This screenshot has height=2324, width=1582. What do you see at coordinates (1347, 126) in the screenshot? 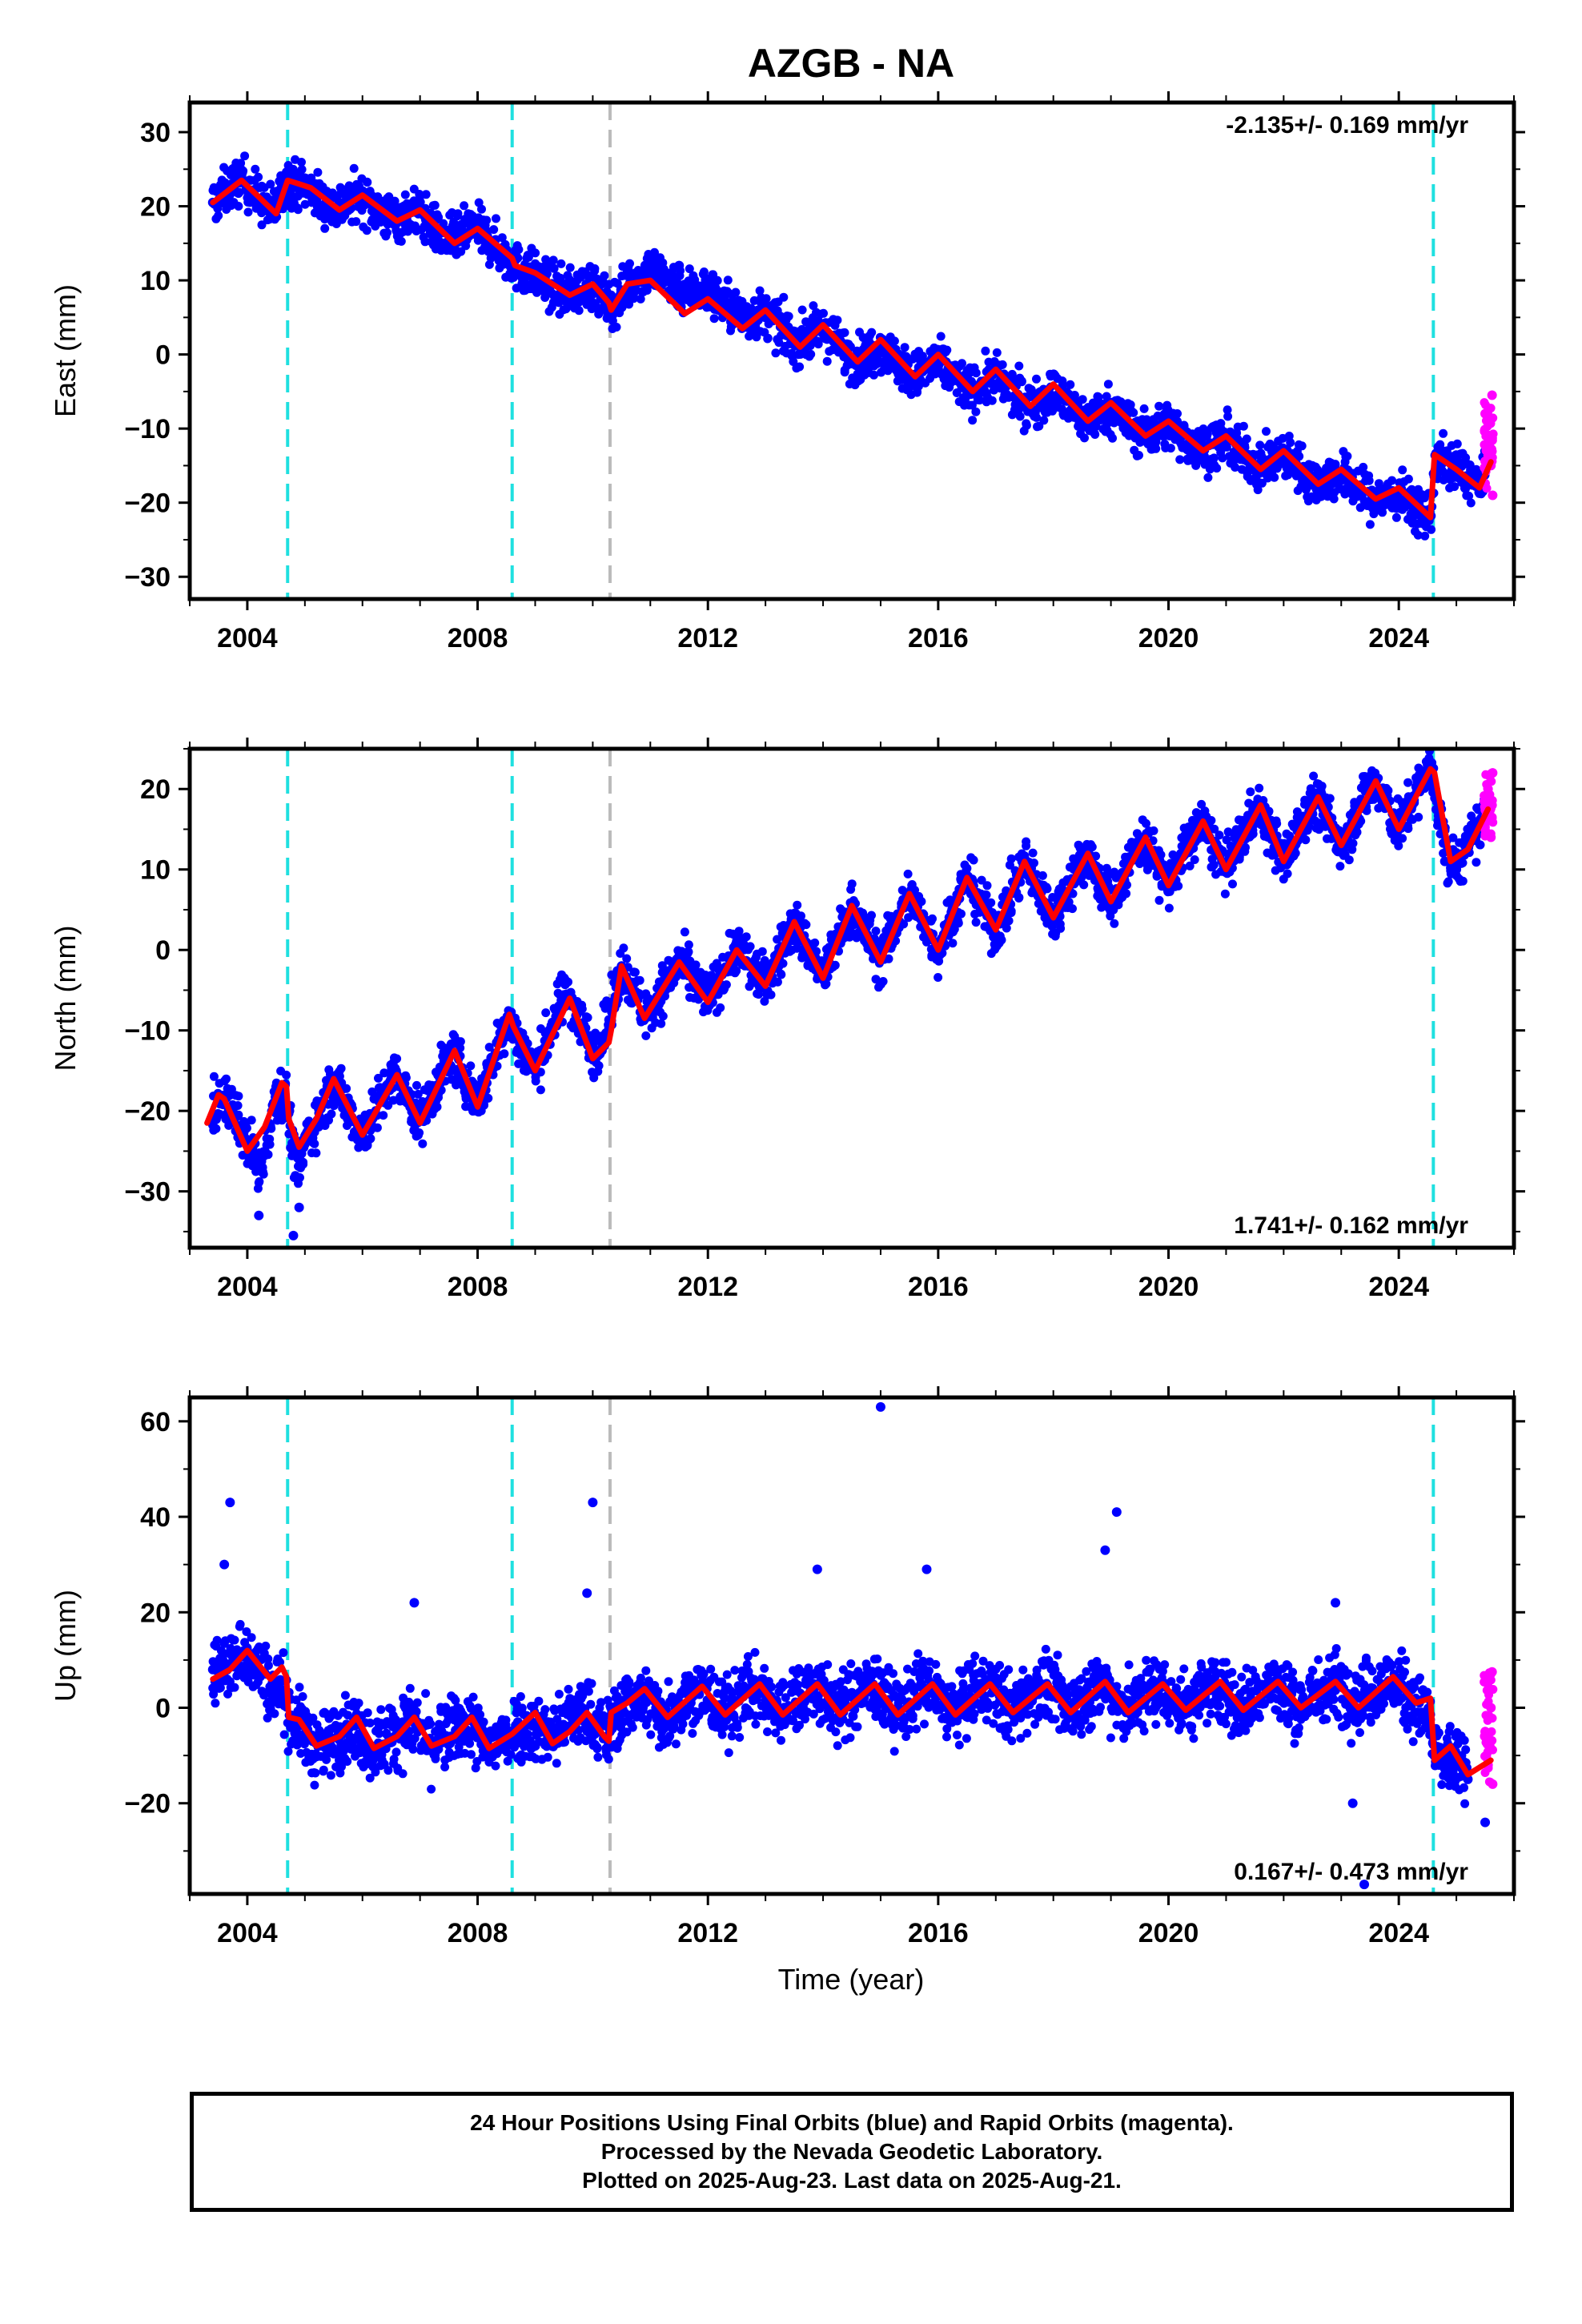
I see `east-rate-label: -2.135+/- 0.169 mm/yr` at bounding box center [1347, 126].